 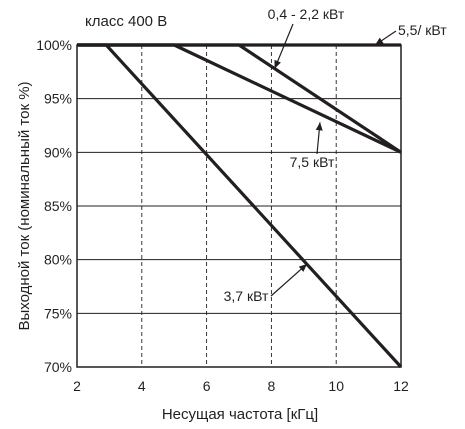 What do you see at coordinates (142, 386) in the screenshot?
I see `x-tick-label: 4` at bounding box center [142, 386].